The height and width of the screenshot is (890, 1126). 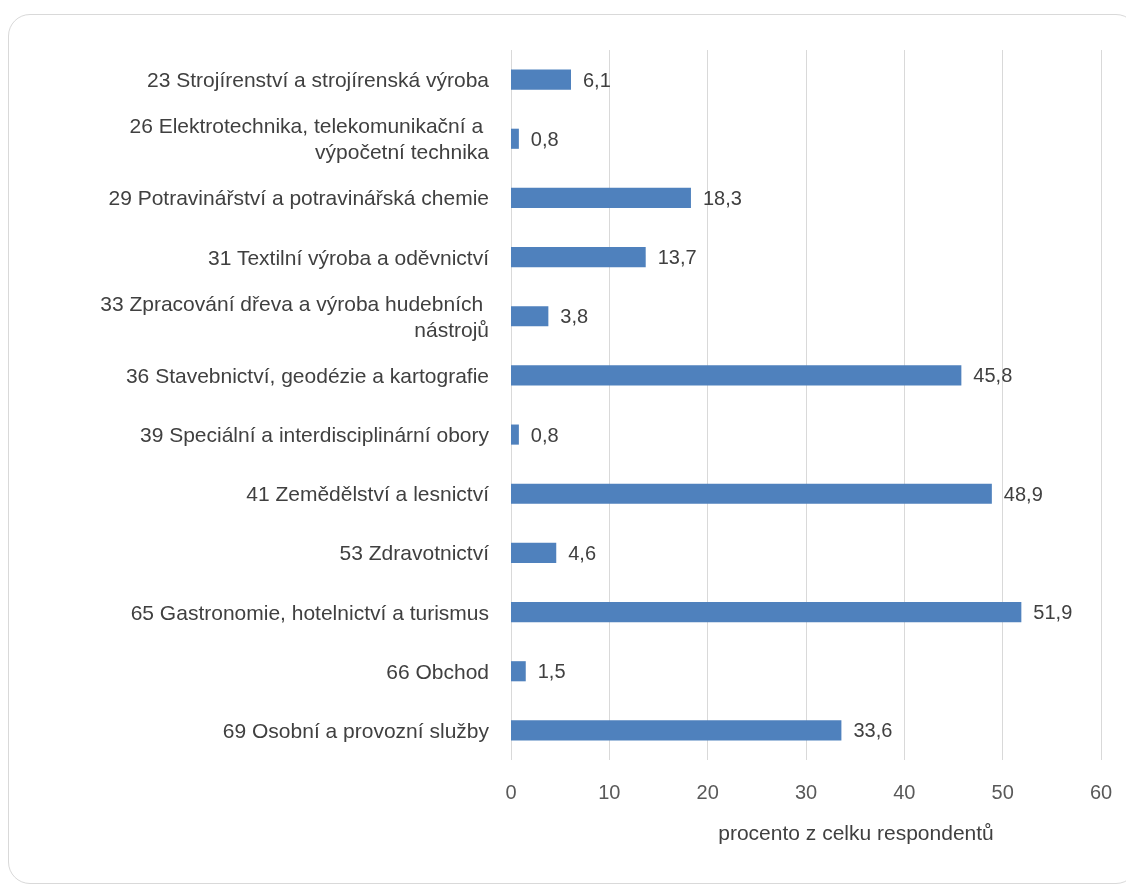 I want to click on data-label: 3,8, so click(x=574, y=316).